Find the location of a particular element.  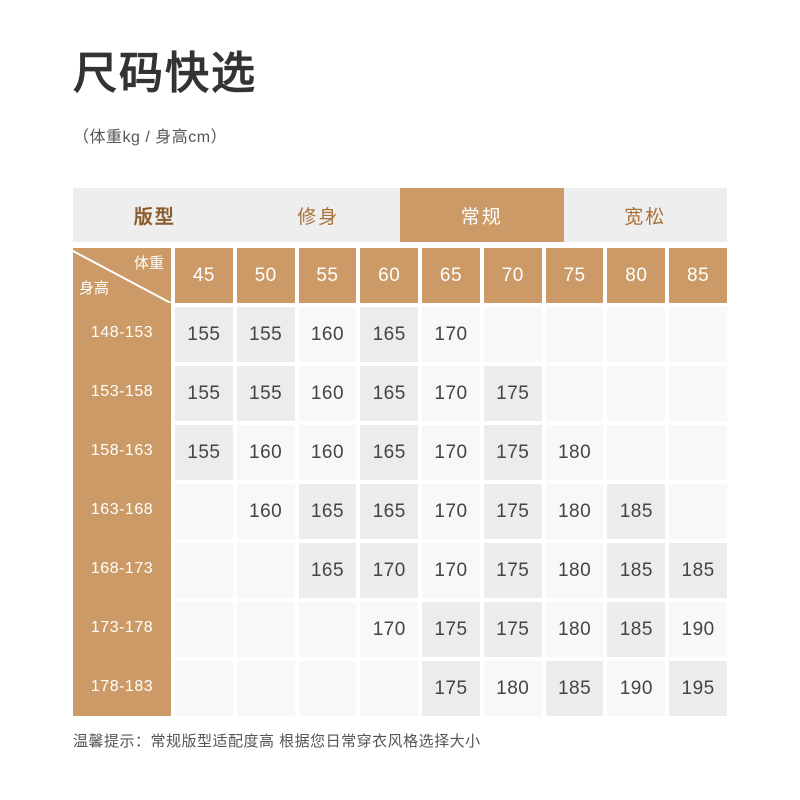

tab-fit-2: 宽松 is located at coordinates (645, 217).